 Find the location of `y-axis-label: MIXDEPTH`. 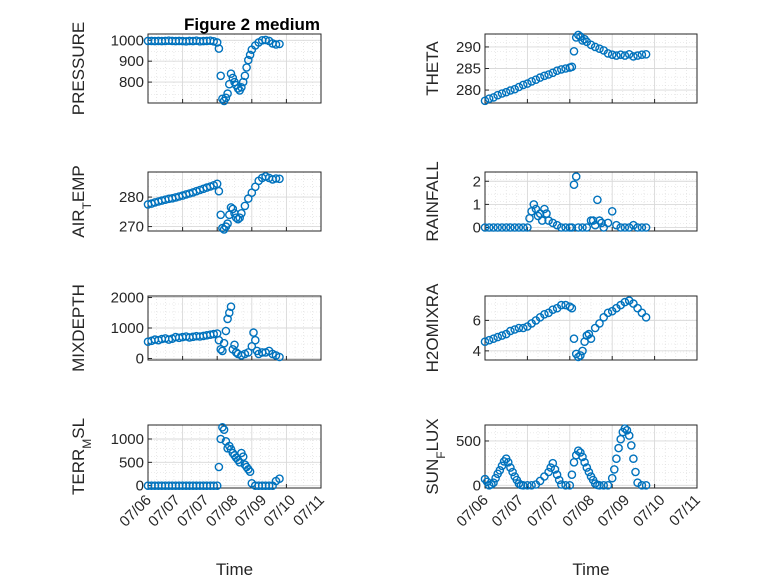

y-axis-label: MIXDEPTH is located at coordinates (78, 328).